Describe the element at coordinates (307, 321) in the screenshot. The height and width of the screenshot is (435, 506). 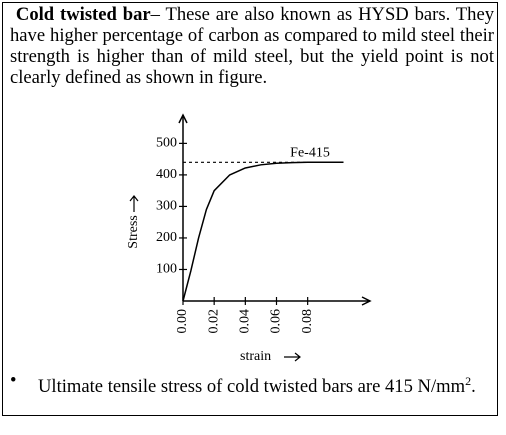
I see `x-tick-label: 0.08` at that location.